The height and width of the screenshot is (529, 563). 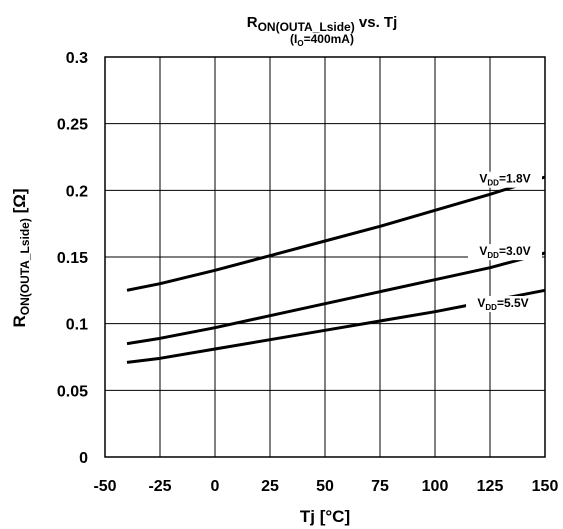 I want to click on y-tick-label: 0.2, so click(x=77, y=191).